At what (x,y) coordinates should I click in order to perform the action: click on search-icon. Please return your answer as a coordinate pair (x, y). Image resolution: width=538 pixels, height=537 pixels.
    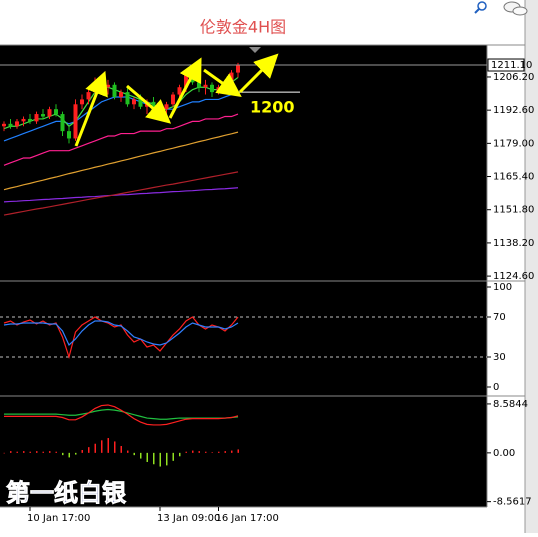
    Looking at the image, I should click on (482, 6).